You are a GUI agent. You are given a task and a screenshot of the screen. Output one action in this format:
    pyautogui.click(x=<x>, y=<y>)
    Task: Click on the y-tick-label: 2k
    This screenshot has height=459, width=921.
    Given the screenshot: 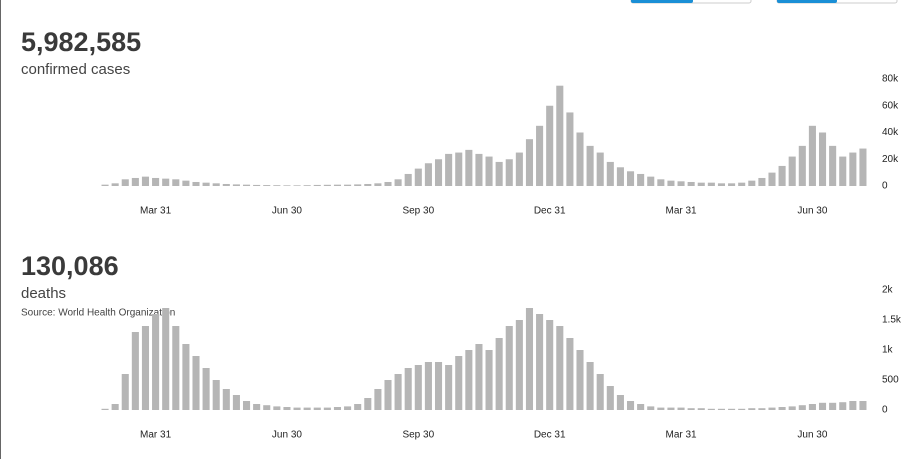 What is the action you would take?
    pyautogui.click(x=888, y=290)
    